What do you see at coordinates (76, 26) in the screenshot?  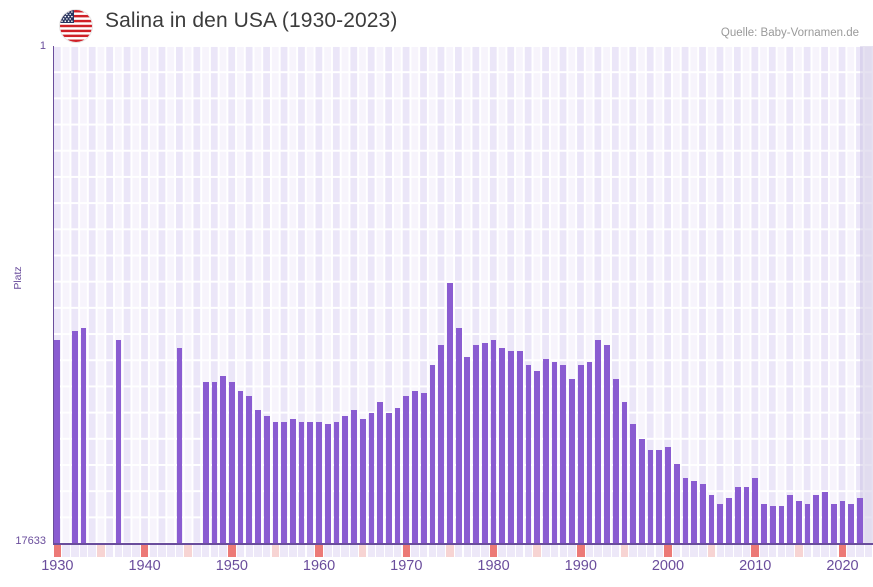 I see `us-flag-icon` at bounding box center [76, 26].